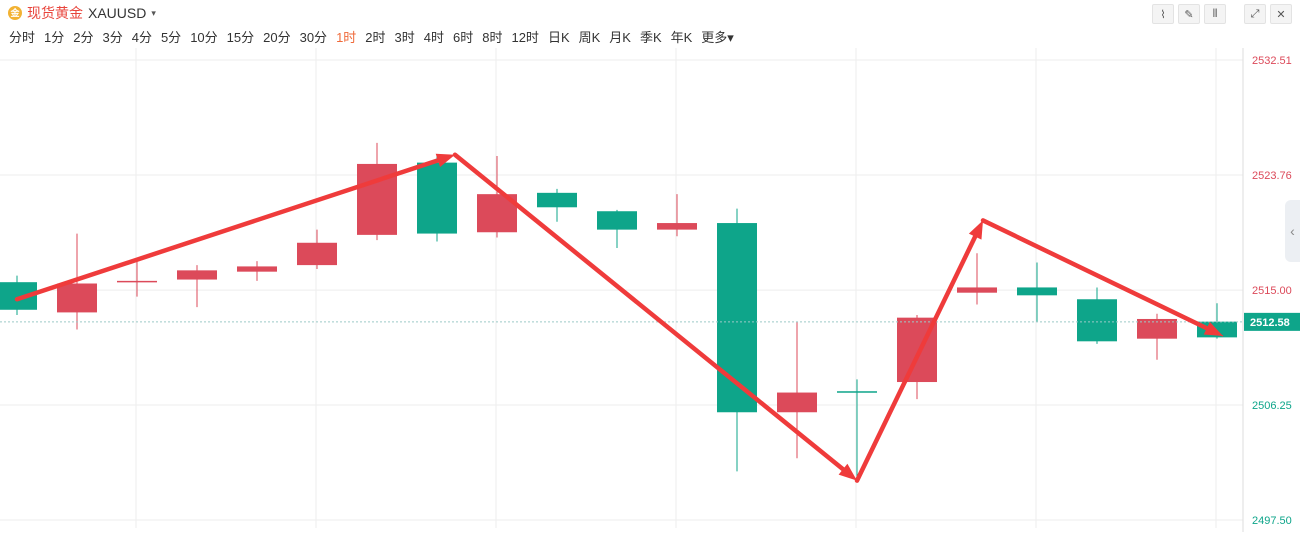  What do you see at coordinates (375, 37) in the screenshot?
I see `period-tab: 2时` at bounding box center [375, 37].